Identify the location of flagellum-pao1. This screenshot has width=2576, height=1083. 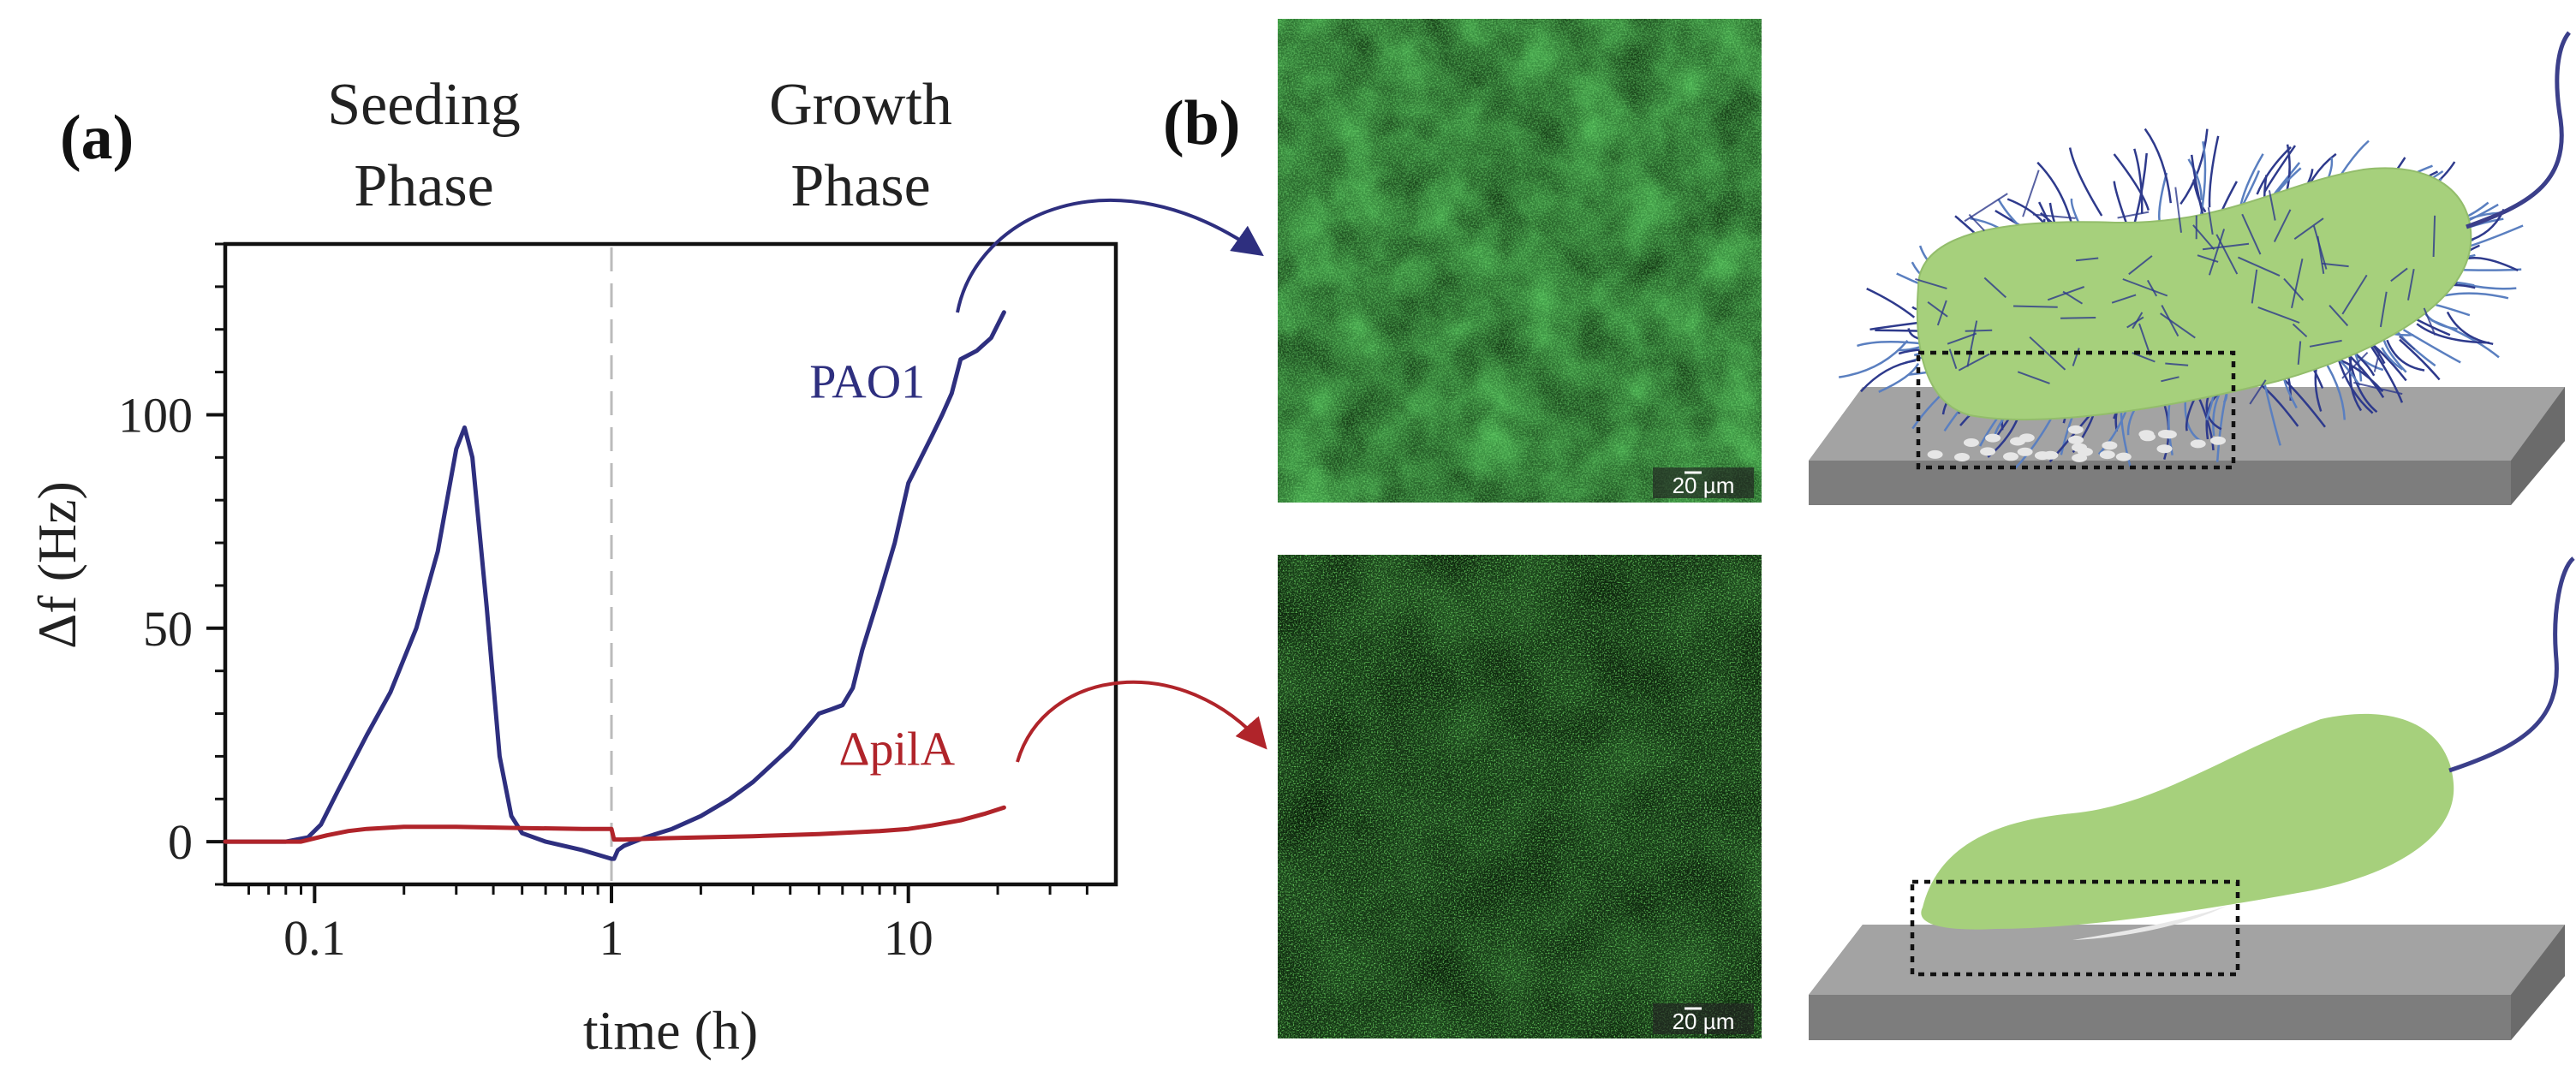
(2518, 130).